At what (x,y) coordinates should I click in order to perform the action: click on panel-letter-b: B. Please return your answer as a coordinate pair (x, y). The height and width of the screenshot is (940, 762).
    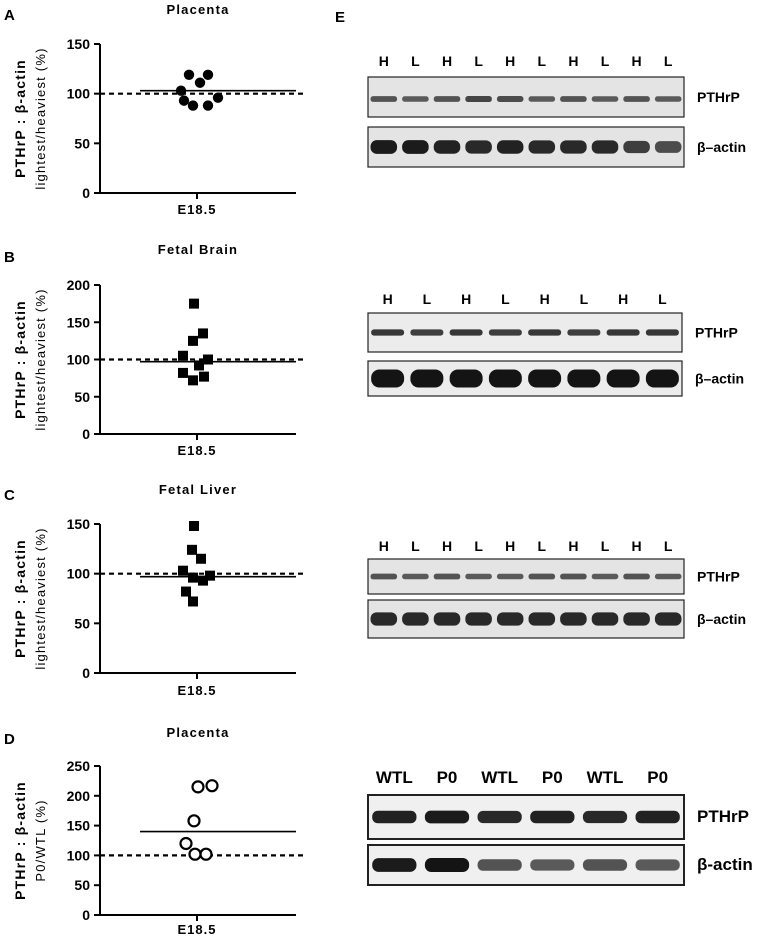
    Looking at the image, I should click on (9, 257).